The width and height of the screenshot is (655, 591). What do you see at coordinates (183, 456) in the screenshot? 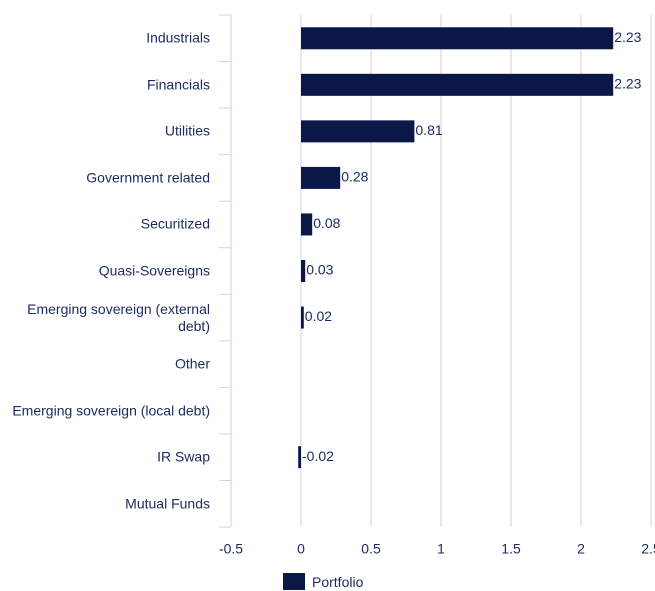
I see `category-label: IR Swap` at bounding box center [183, 456].